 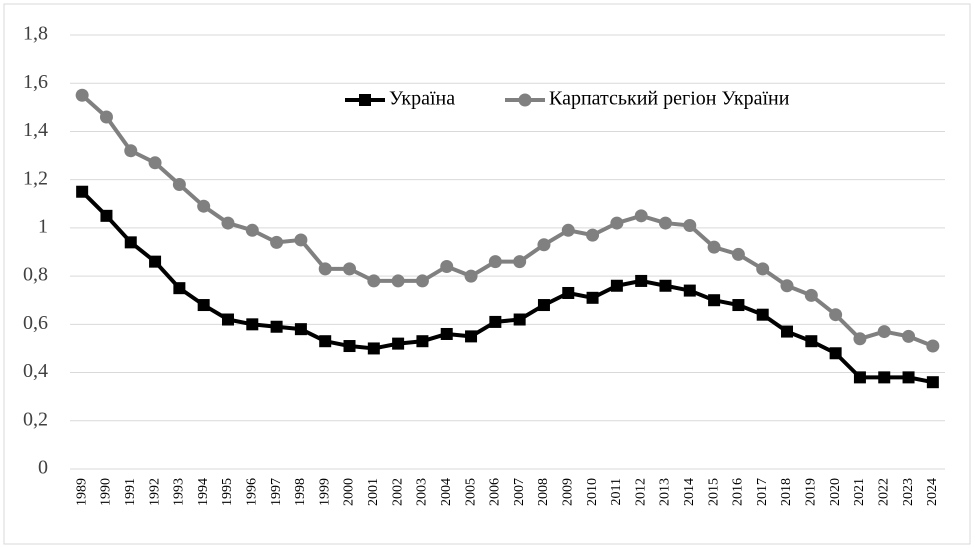 I want to click on x-tick-label: 2015, so click(x=713, y=492).